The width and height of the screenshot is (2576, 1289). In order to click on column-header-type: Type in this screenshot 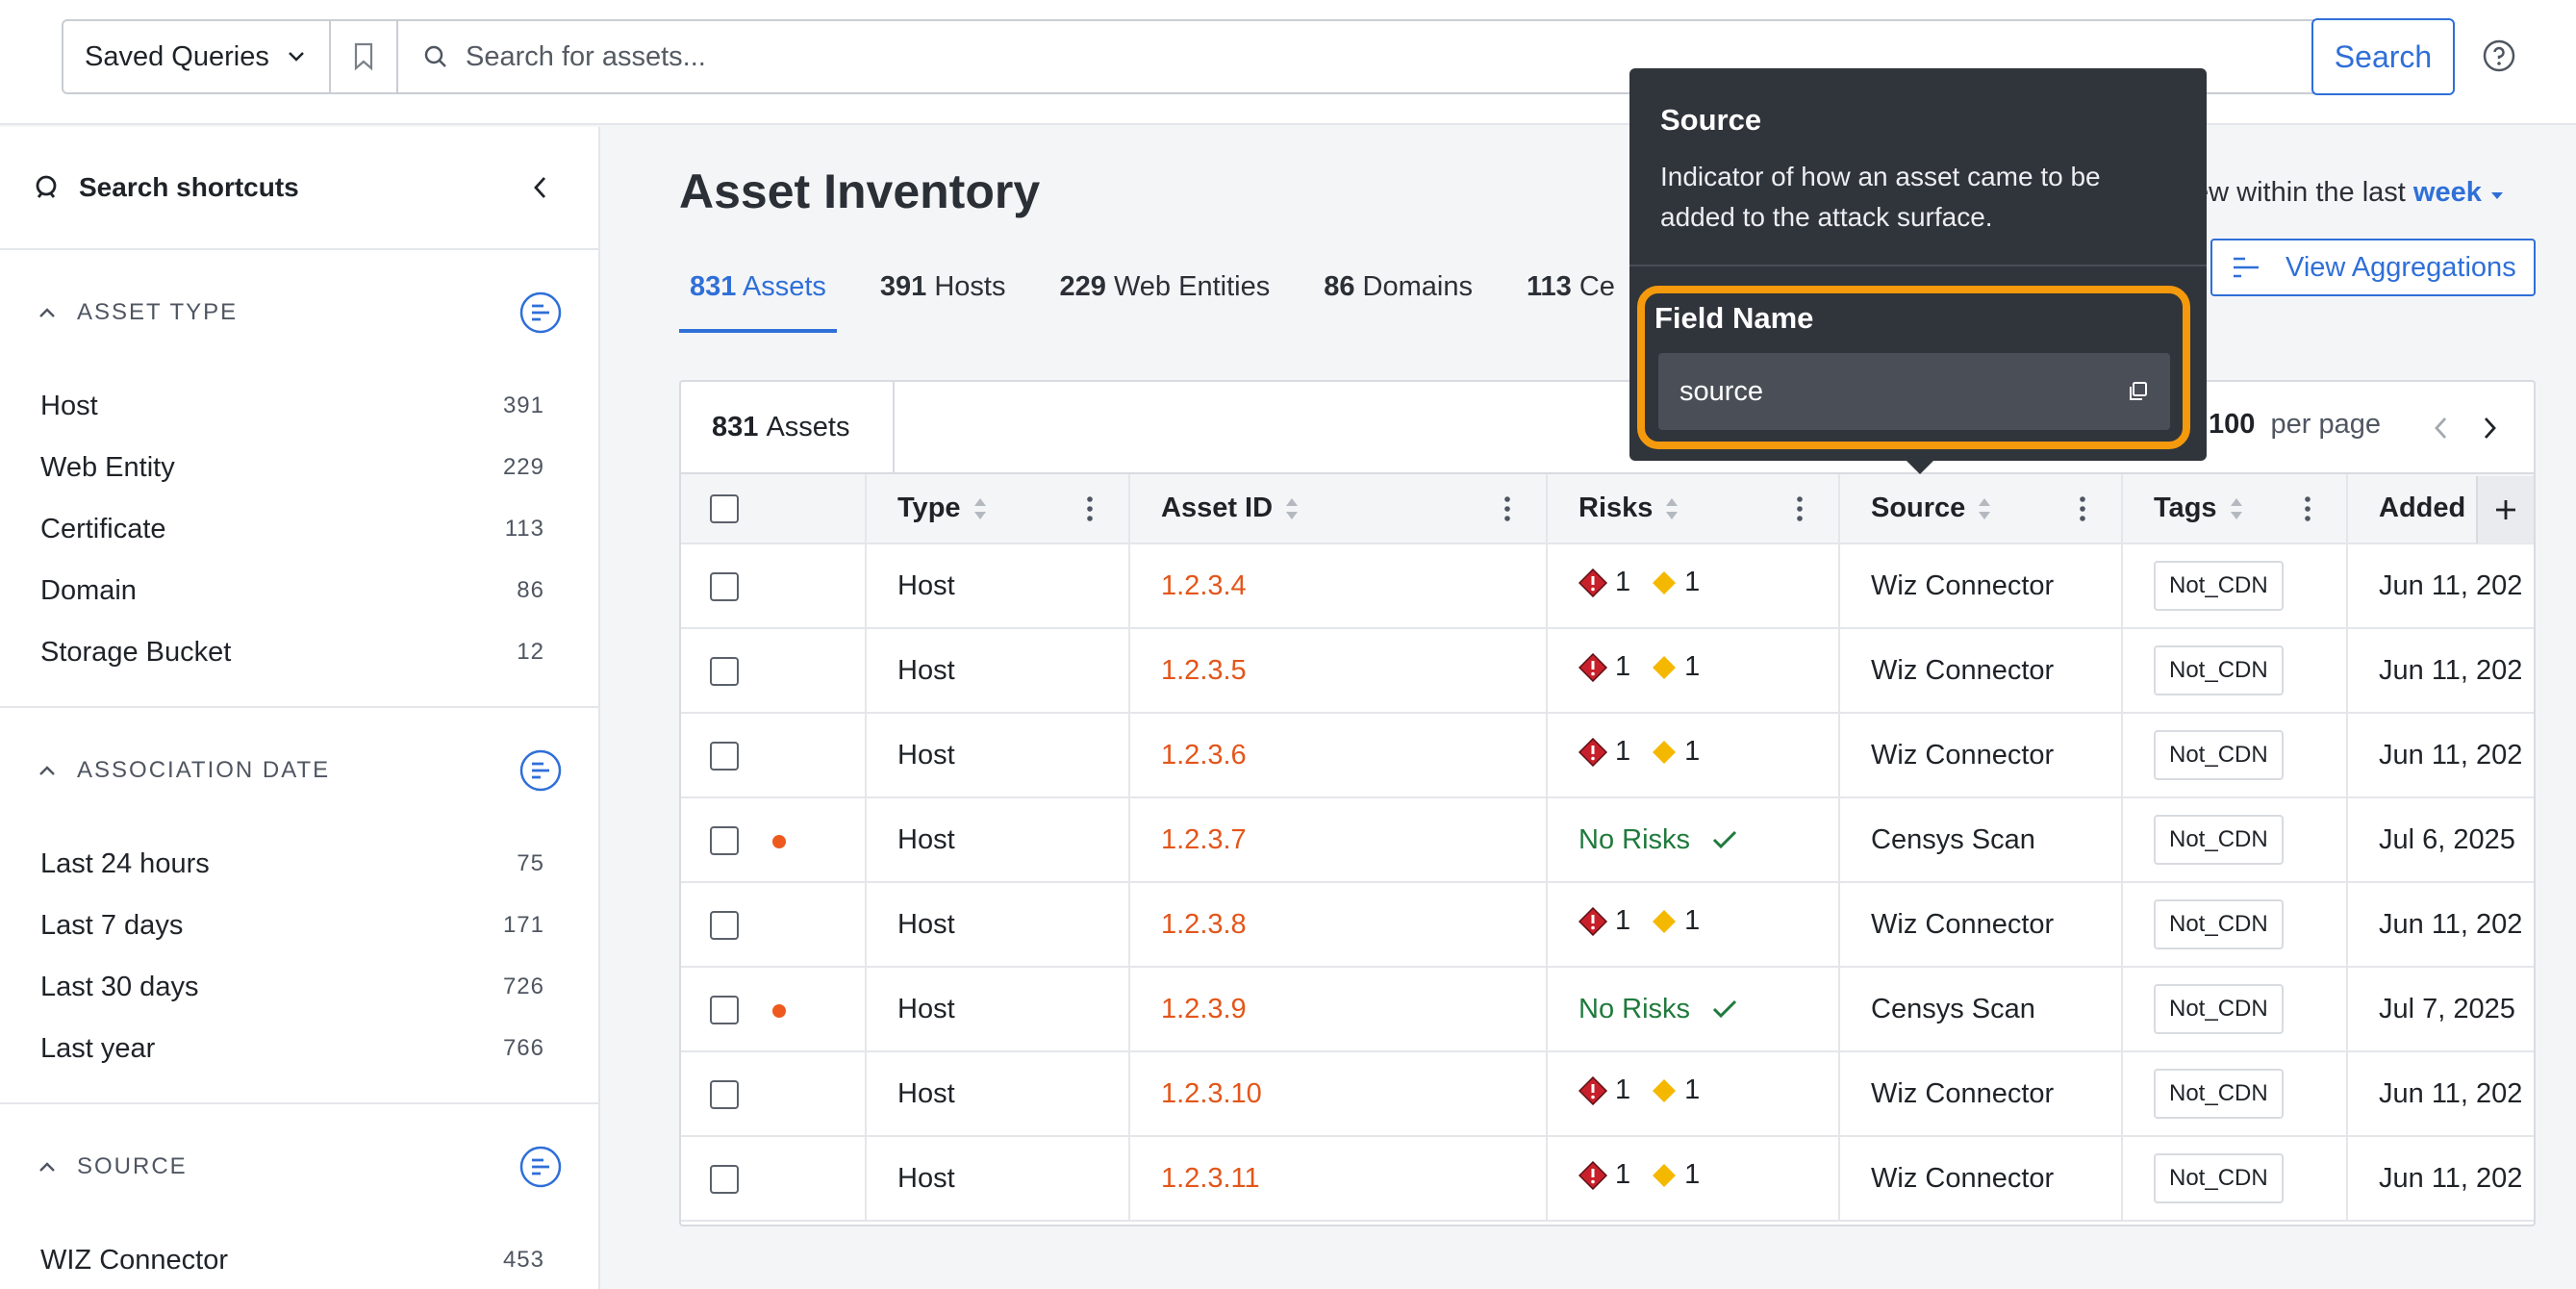, I will do `click(998, 509)`.